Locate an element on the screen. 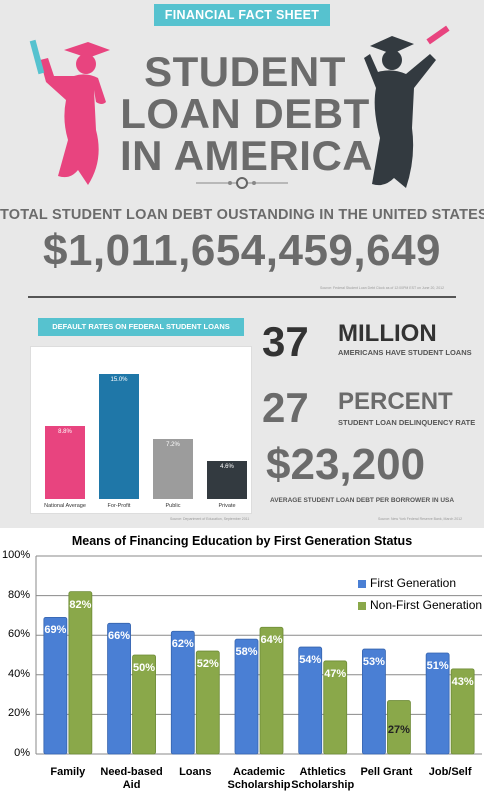 The width and height of the screenshot is (484, 810). bar-value-label: 69% is located at coordinates (55, 630).